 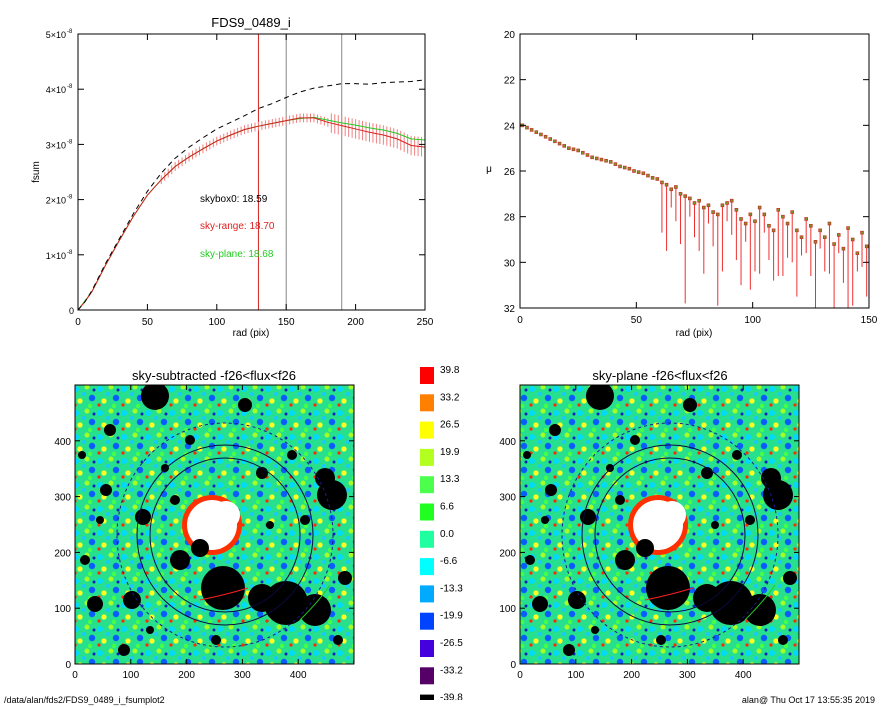 I want to click on annotation-skybox0: skybox0: 18.59, so click(x=234, y=199).